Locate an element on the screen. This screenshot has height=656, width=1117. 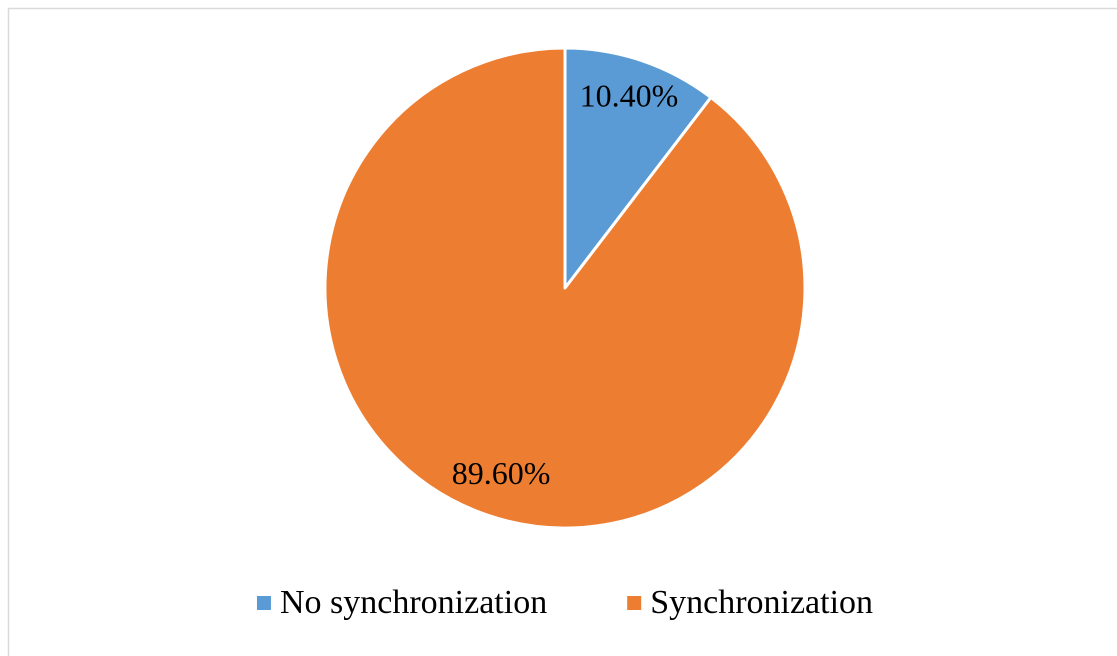
legend-label: Synchronization is located at coordinates (761, 602).